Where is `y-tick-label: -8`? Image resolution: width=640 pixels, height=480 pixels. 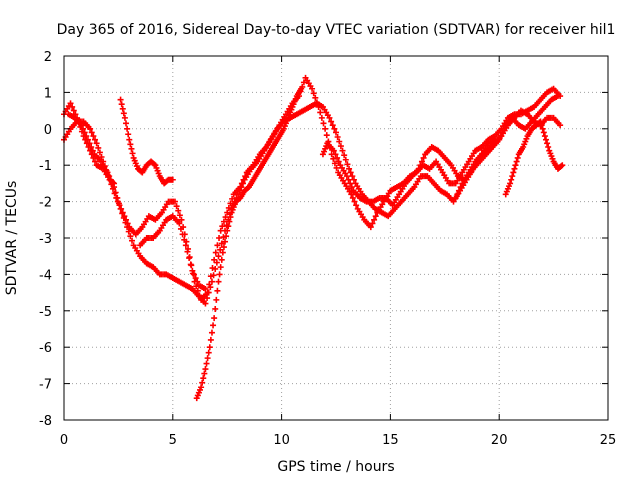
y-tick-label: -8 is located at coordinates (45, 421).